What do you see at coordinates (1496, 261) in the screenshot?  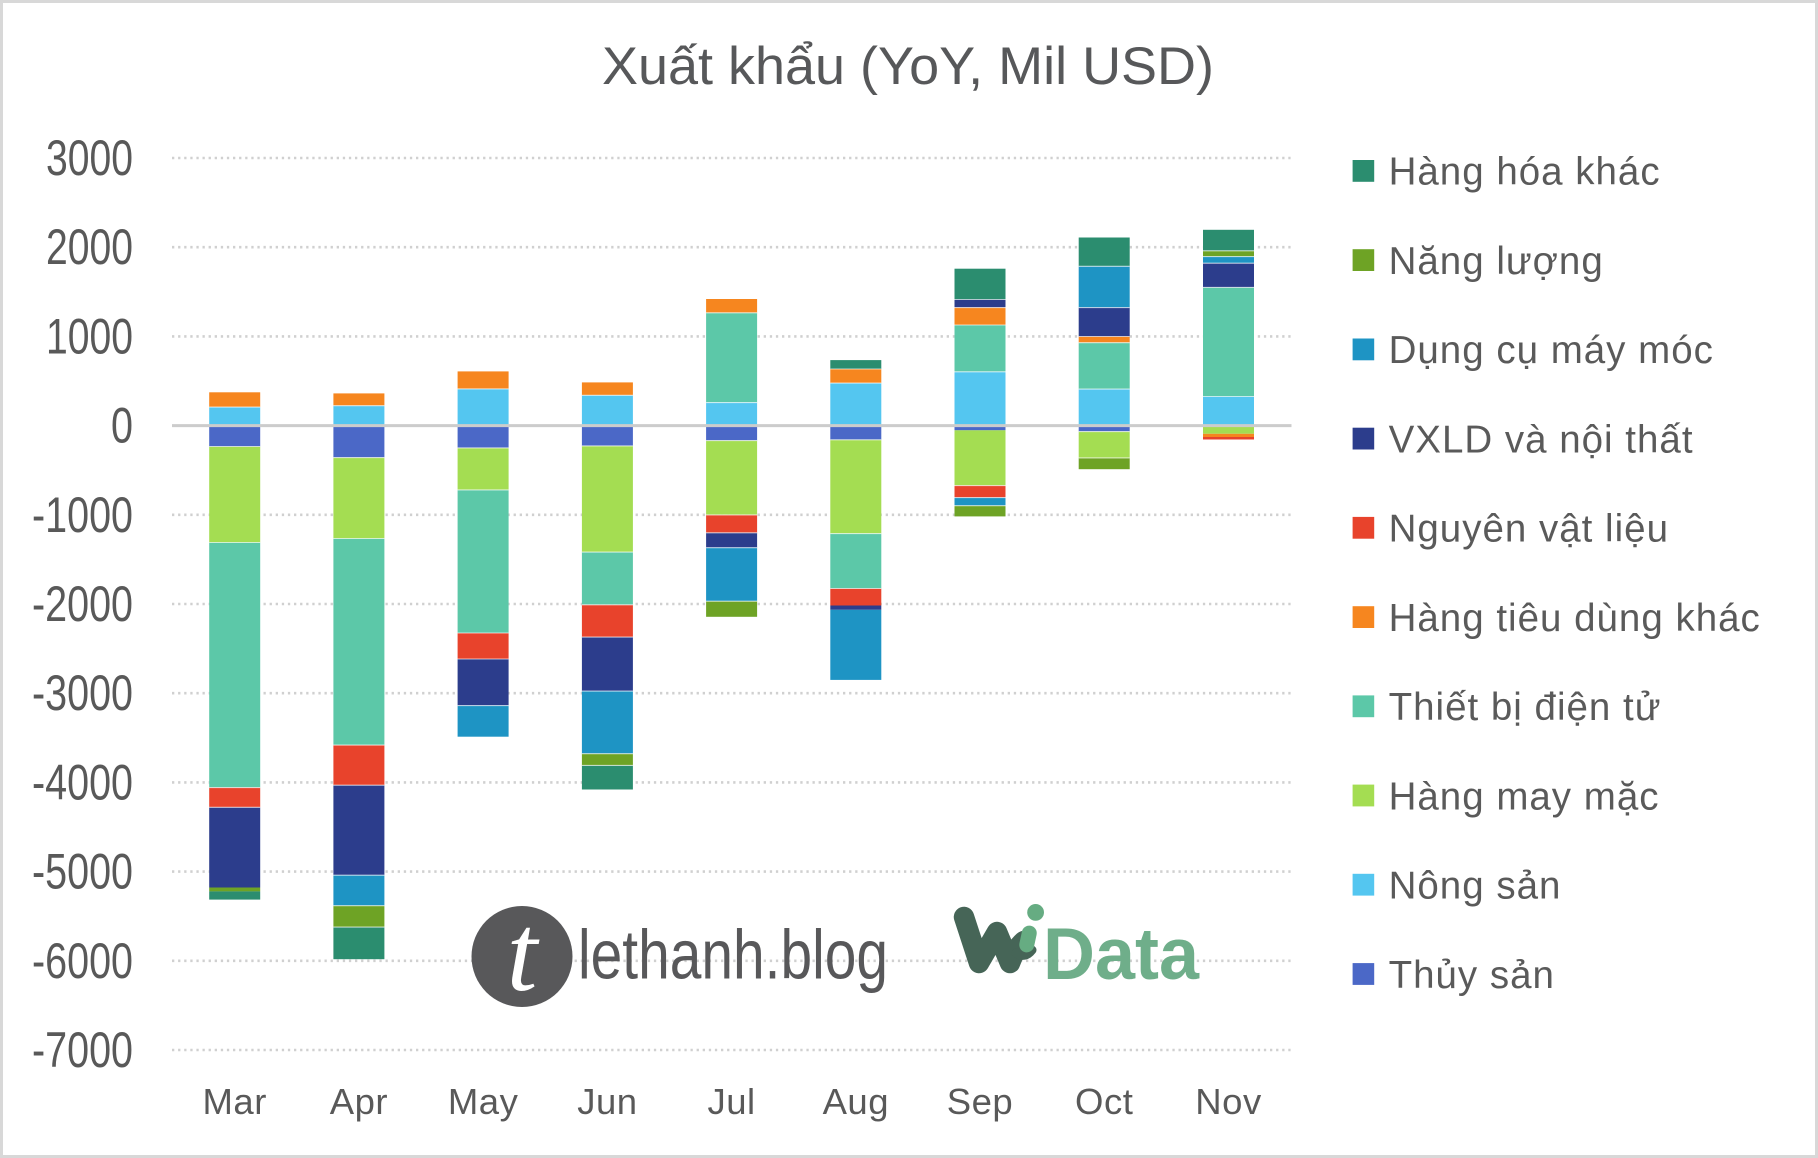 I see `svg-text: Năng lượng` at bounding box center [1496, 261].